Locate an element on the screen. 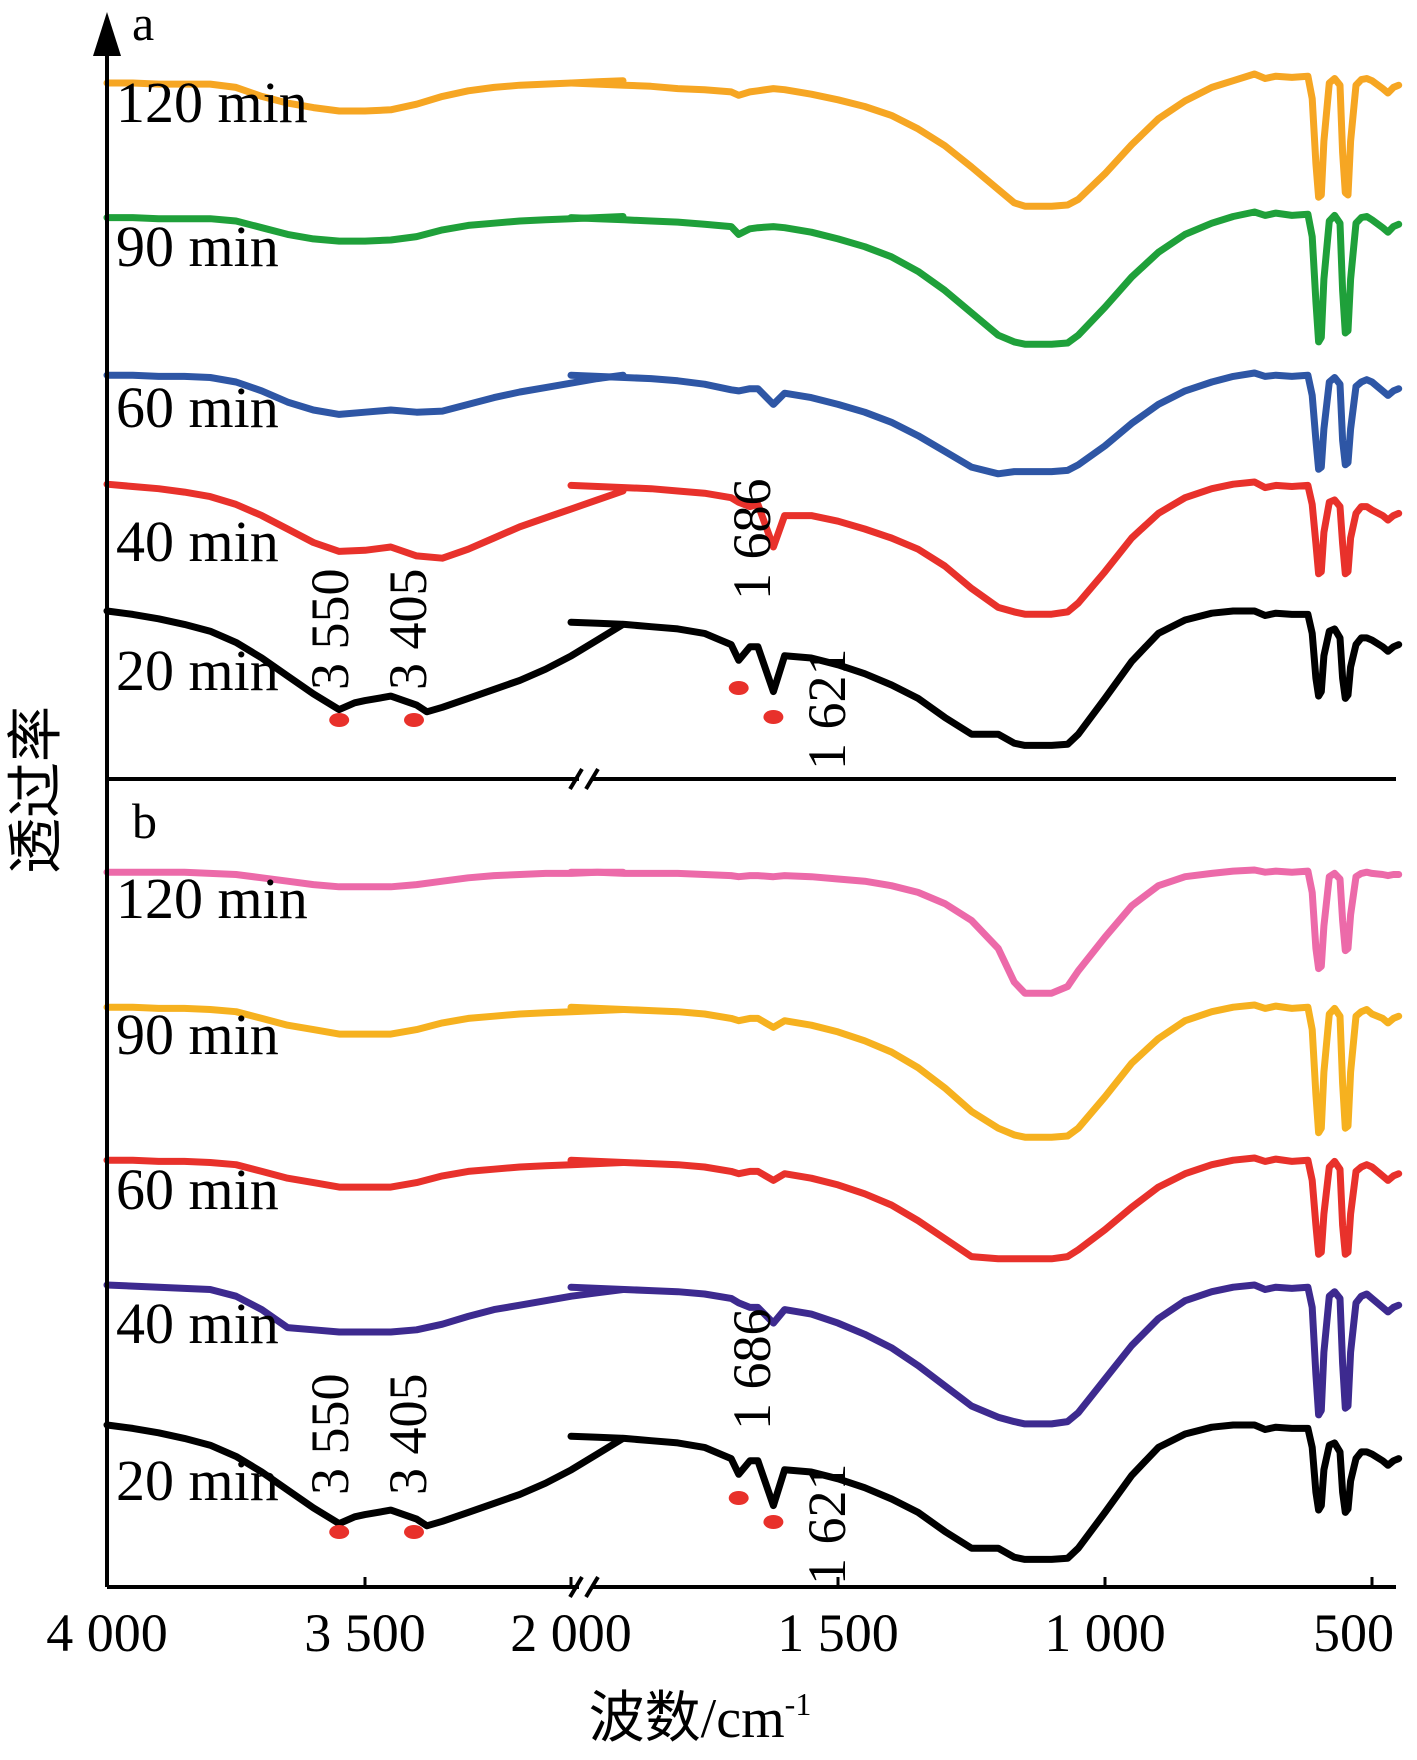 This screenshot has width=1417, height=1760. x-tick-label: 3 500 is located at coordinates (365, 1633).